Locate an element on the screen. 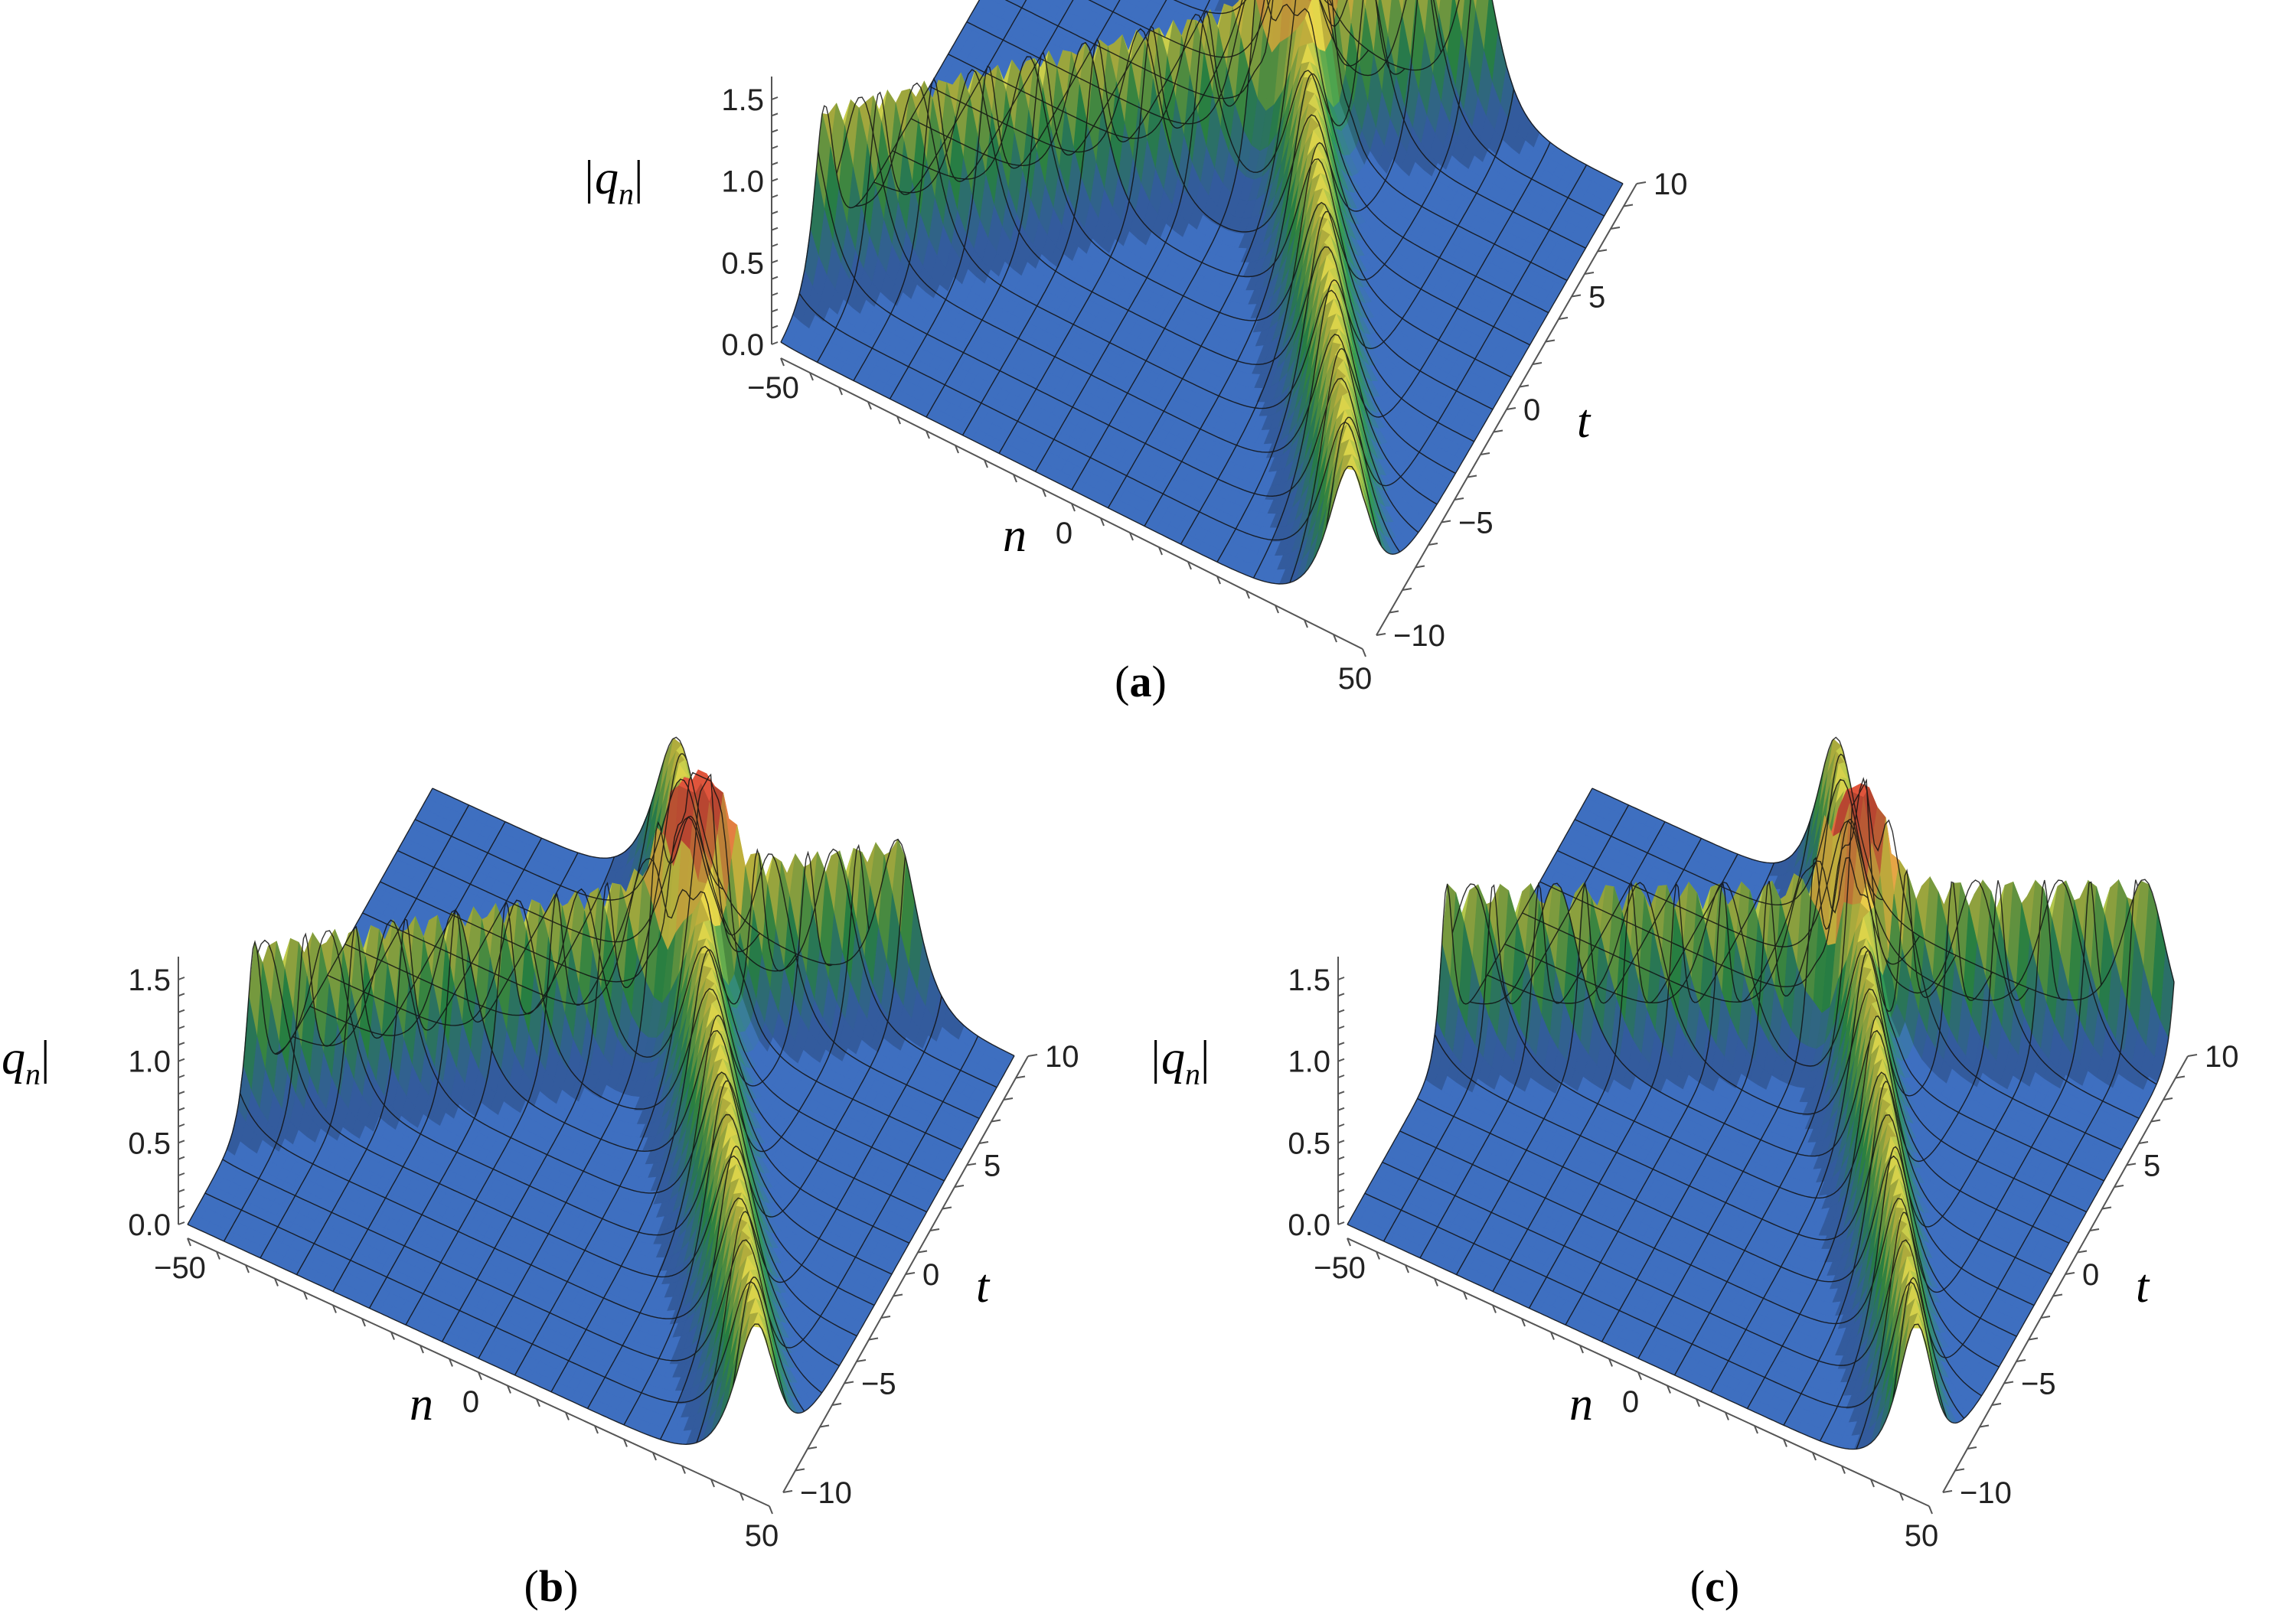 The height and width of the screenshot is (1624, 2282). panel-b-xlabel: n is located at coordinates (421, 1404).